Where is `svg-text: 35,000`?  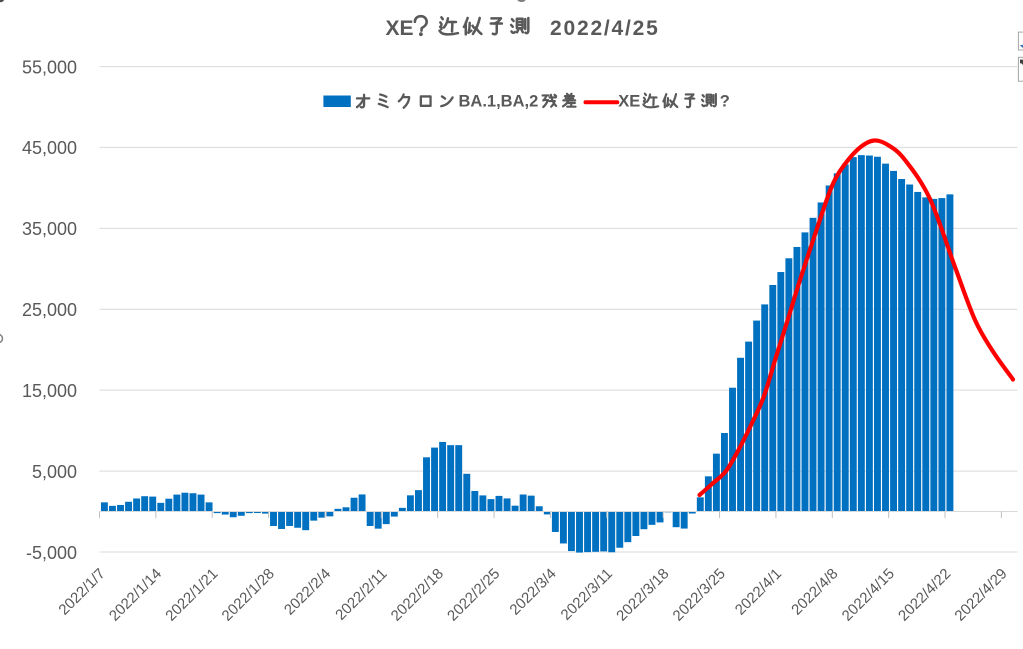
svg-text: 35,000 is located at coordinates (49, 229).